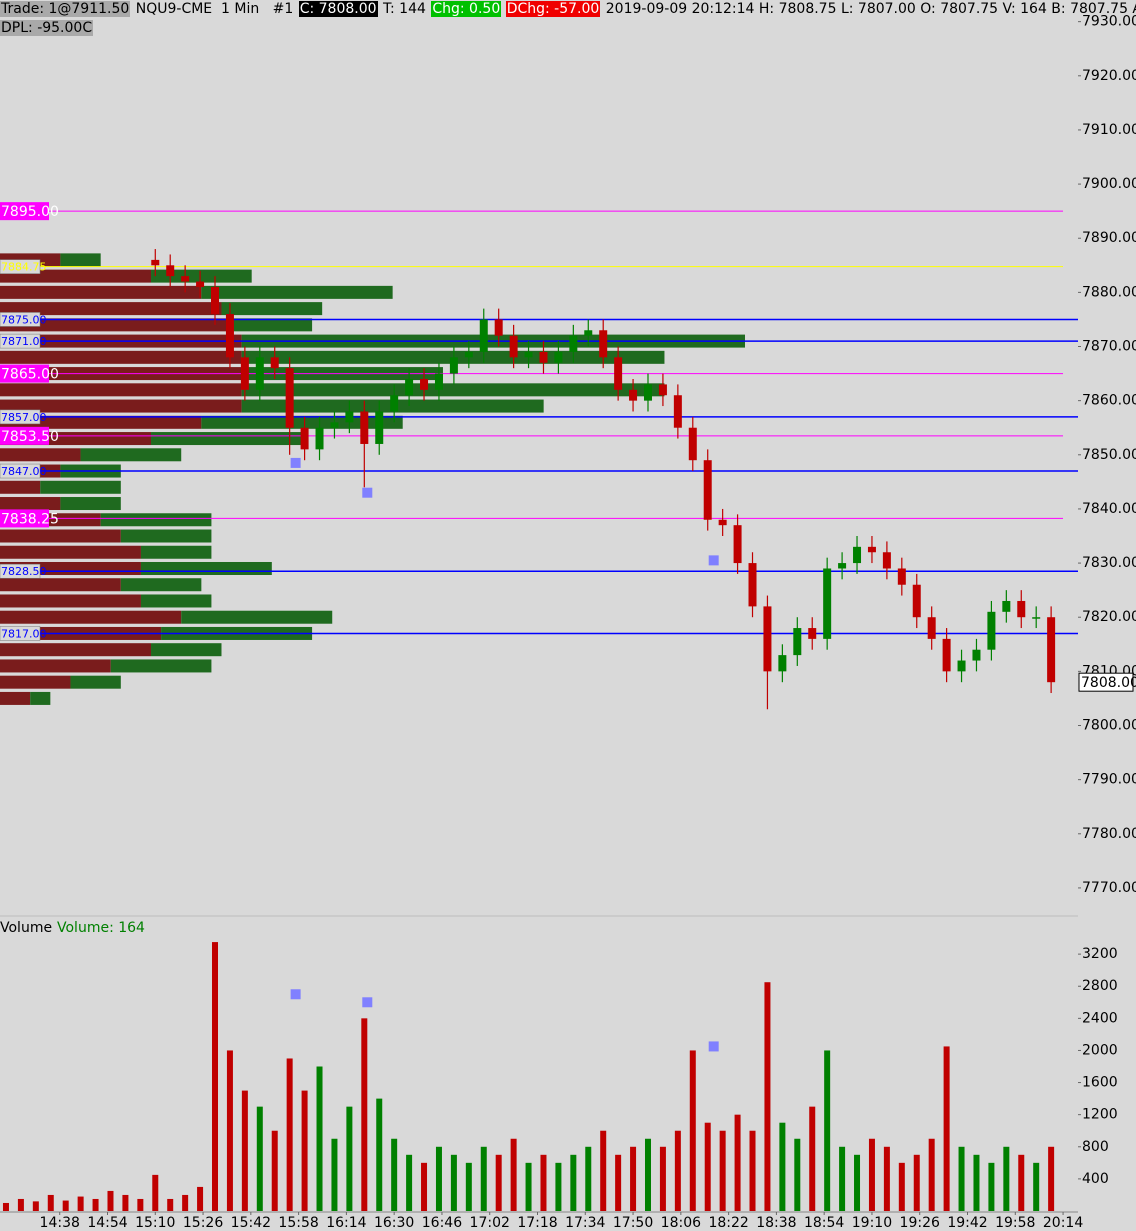  What do you see at coordinates (1100, 954) in the screenshot?
I see `y-tick-label: 3200` at bounding box center [1100, 954].